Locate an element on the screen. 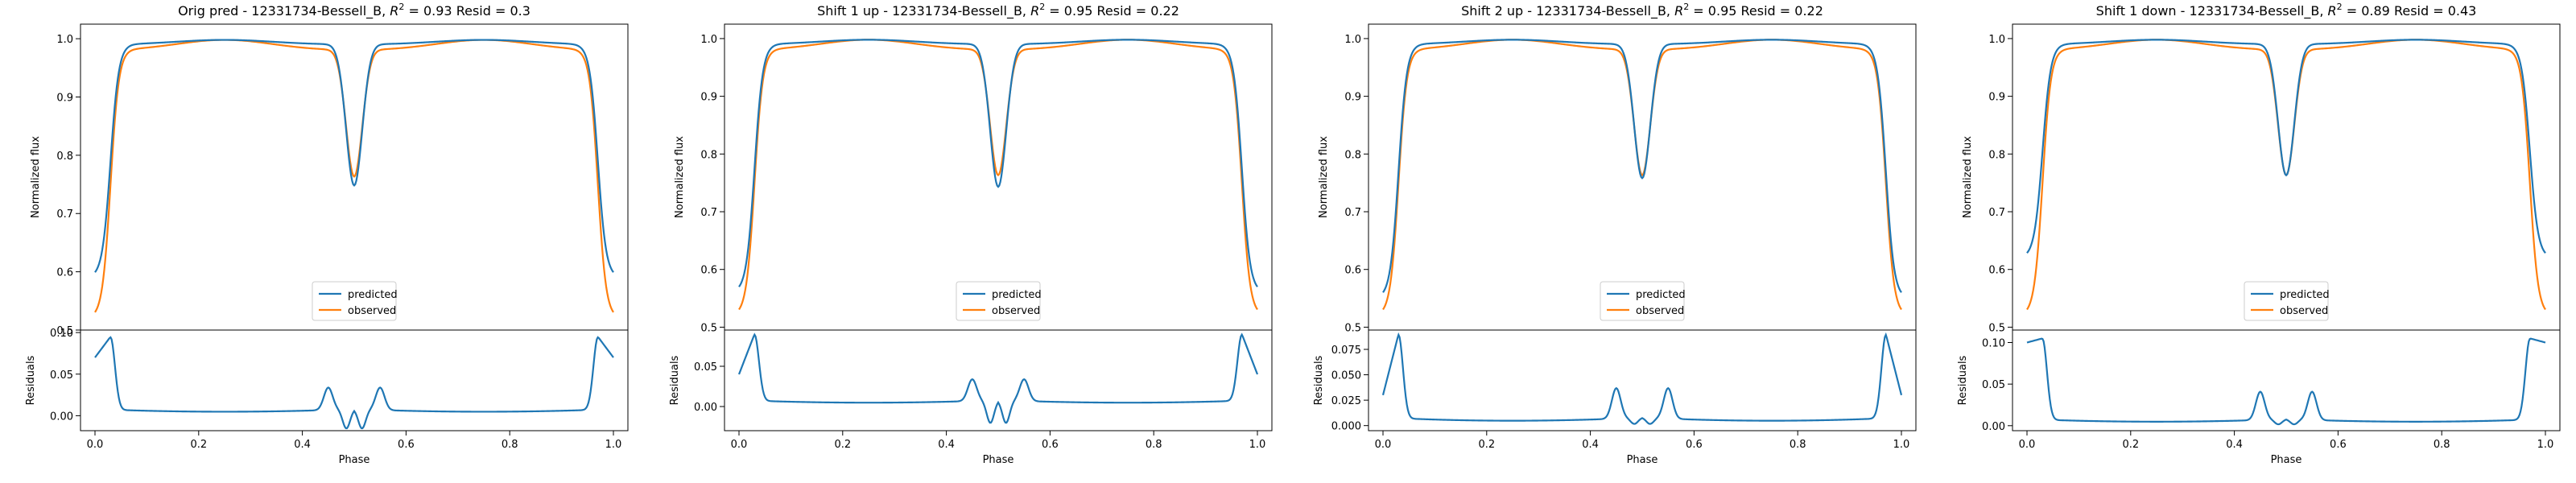 The image size is (2576, 483). residual-panel: 0.00 0.05 Residuals 0.0 0.2 0.4 0.6 0.8 1.0 Phase is located at coordinates (971, 397).